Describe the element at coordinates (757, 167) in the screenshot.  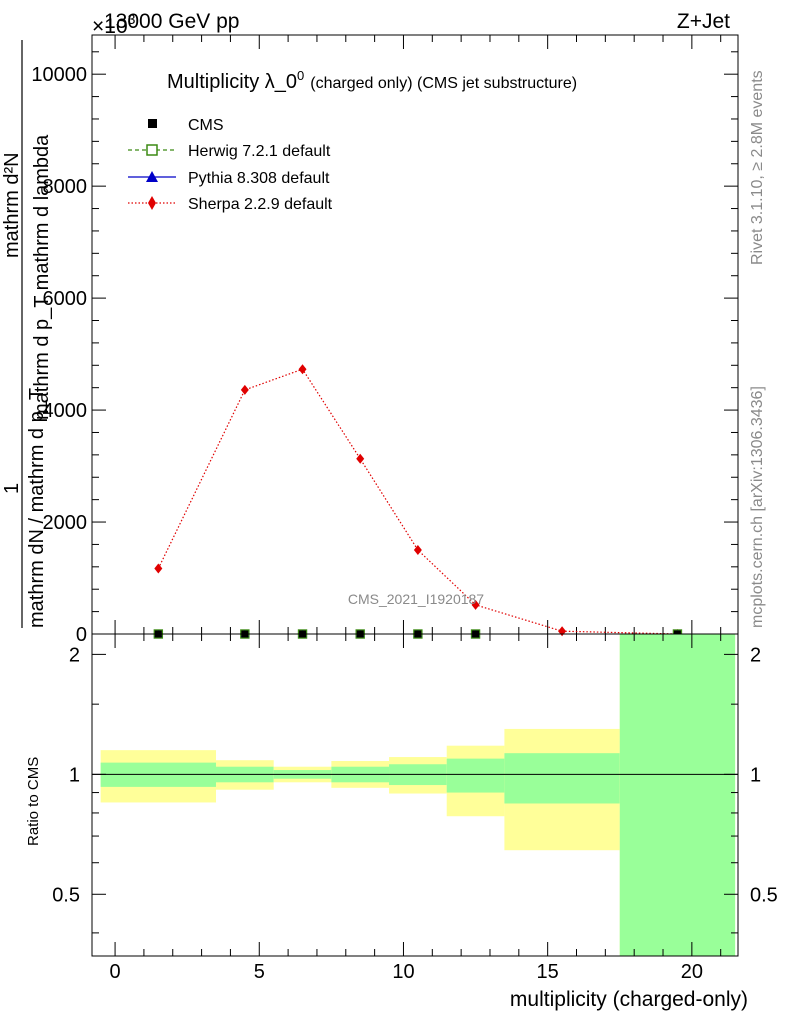
I see `rivet-label: Rivet 3.1.10, ≥ 2.8M events` at that location.